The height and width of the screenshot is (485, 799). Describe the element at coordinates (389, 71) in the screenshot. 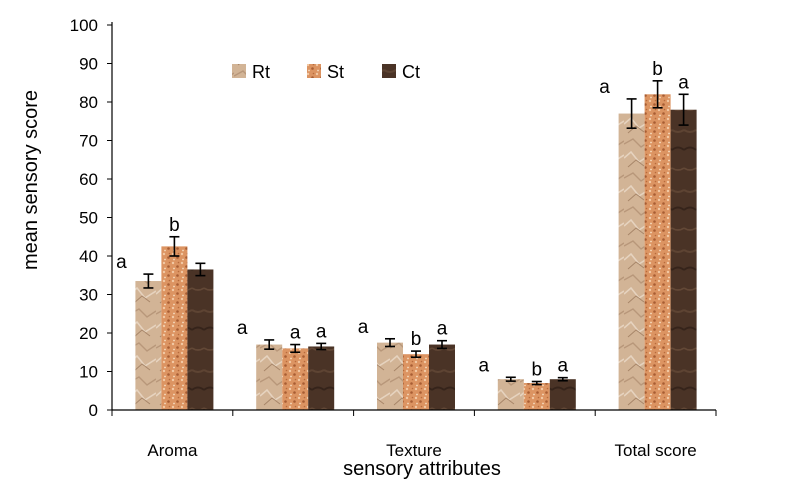

I see `legend-swatch-ct` at that location.